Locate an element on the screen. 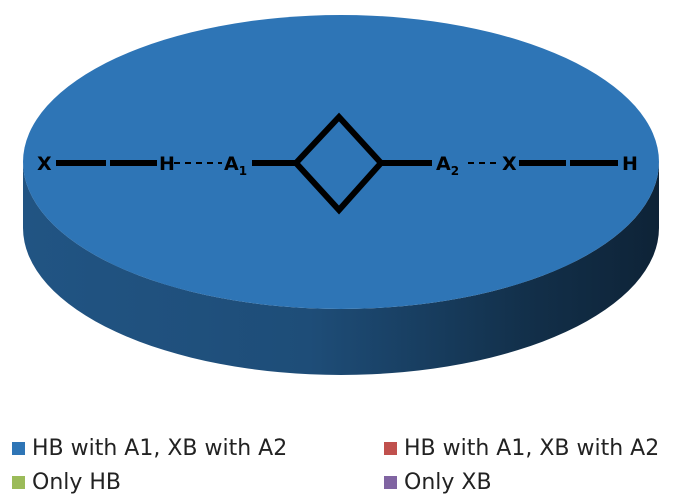 This screenshot has width=682, height=501. atom-label-right-x: X is located at coordinates (509, 164).